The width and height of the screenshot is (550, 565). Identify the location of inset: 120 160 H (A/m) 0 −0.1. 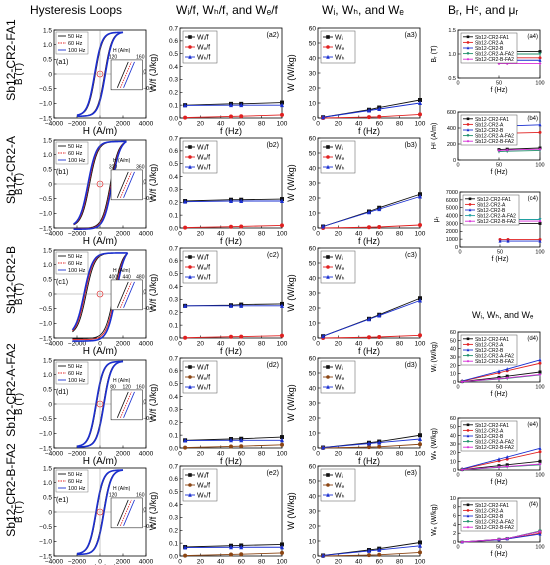
(131, 70).